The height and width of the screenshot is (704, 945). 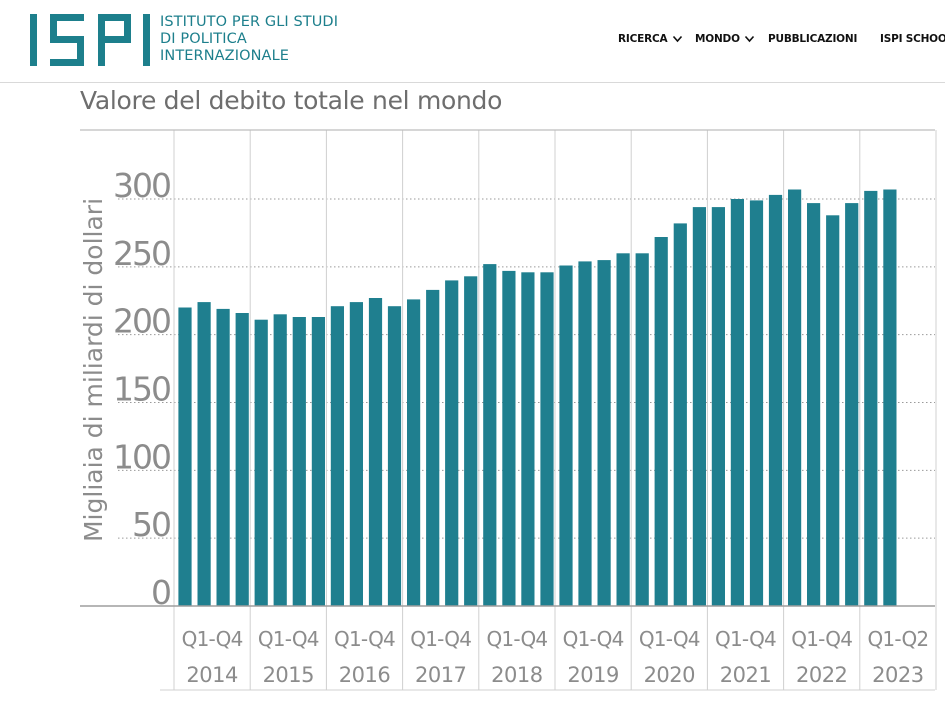 What do you see at coordinates (203, 39) in the screenshot?
I see `logo-text-line: DI POLITICA` at bounding box center [203, 39].